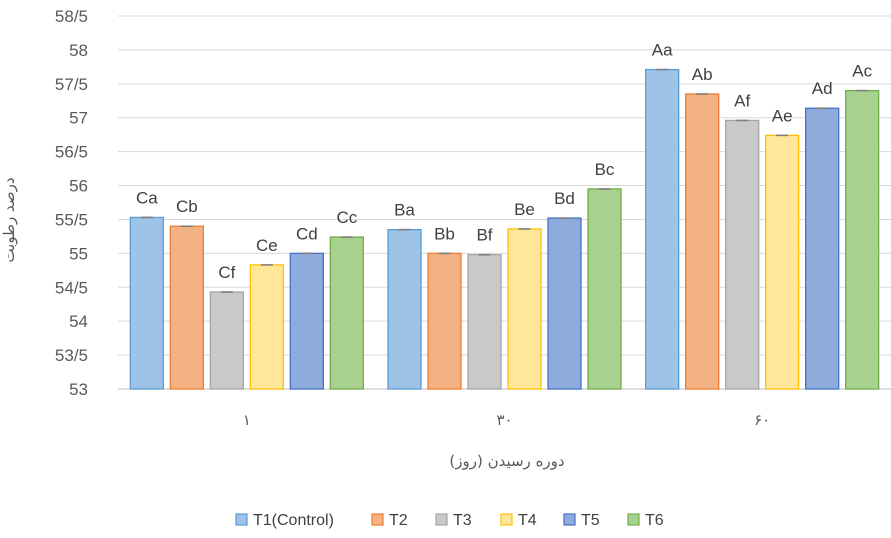 The height and width of the screenshot is (538, 891). I want to click on data-label: Ae, so click(782, 115).